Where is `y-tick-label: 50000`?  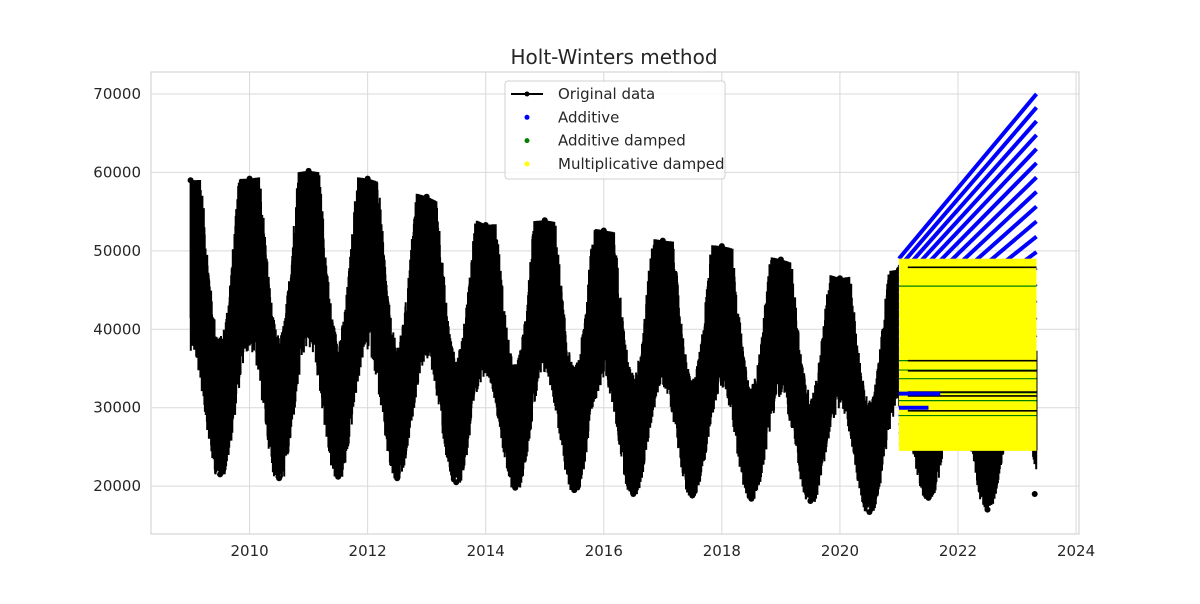
y-tick-label: 50000 is located at coordinates (117, 251).